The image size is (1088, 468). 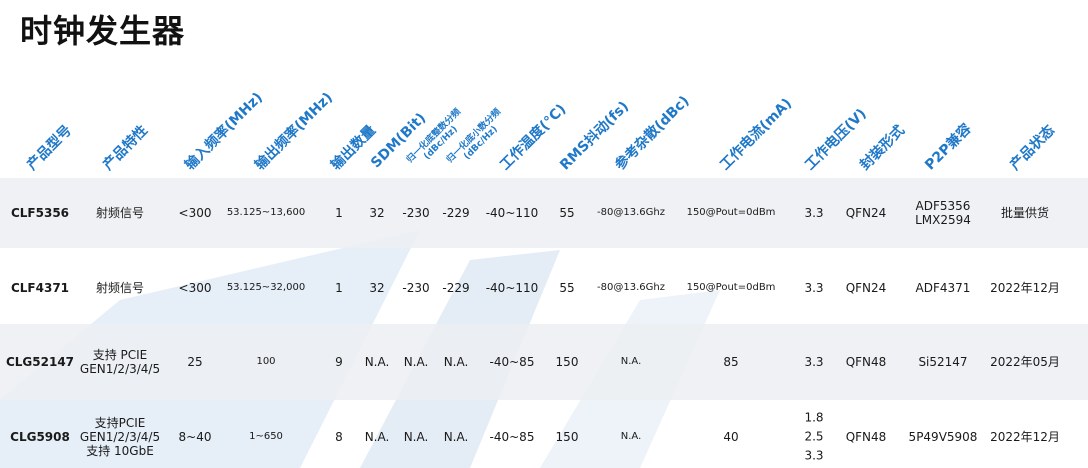 I want to click on table-cell-model: CLF5356, so click(x=40, y=213).